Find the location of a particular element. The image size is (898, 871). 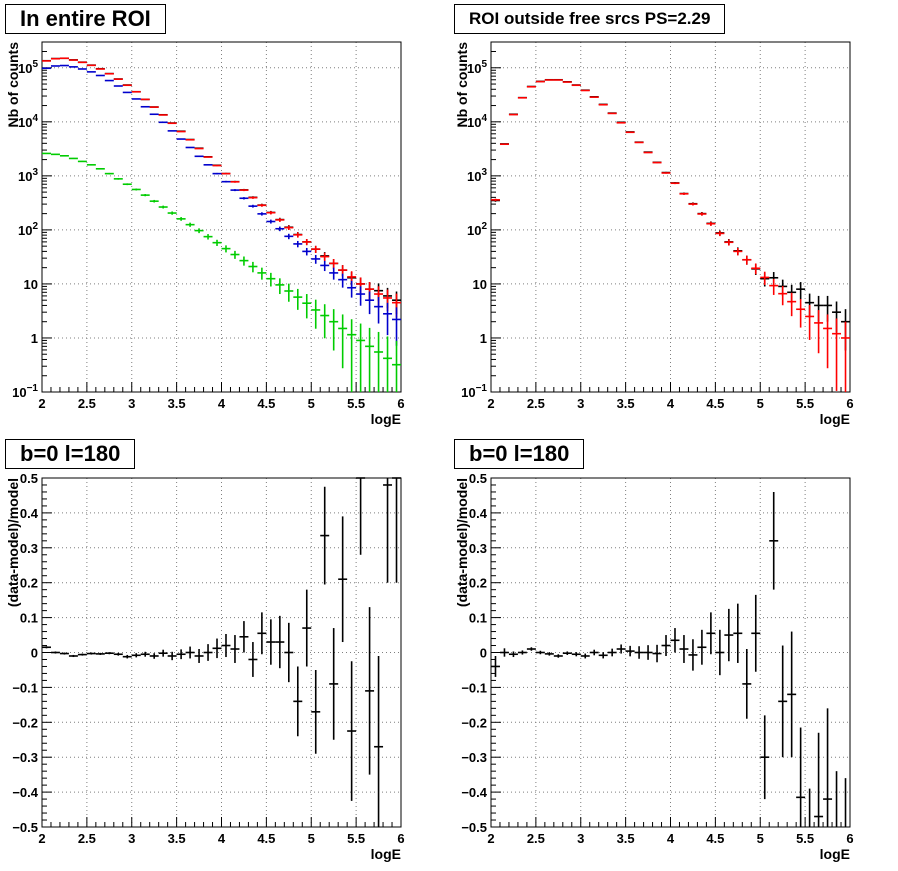

y-tick-label: −0.5 is located at coordinates (25, 827).